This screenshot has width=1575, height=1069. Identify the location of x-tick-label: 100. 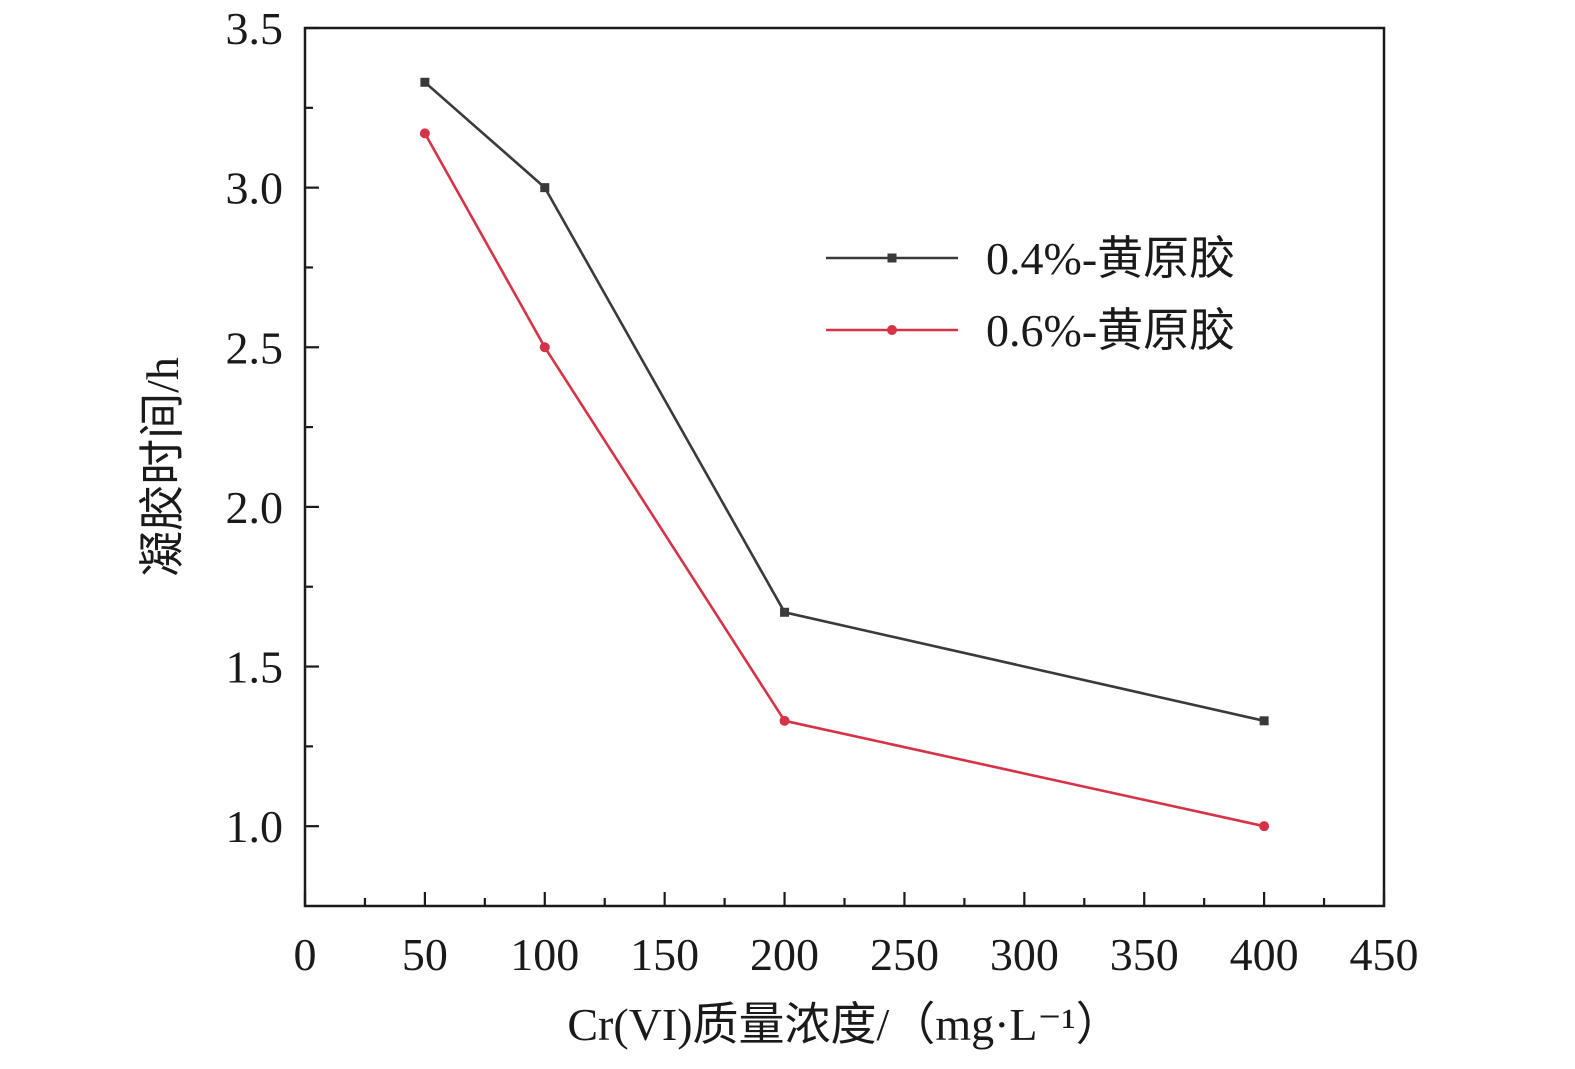
(544, 954).